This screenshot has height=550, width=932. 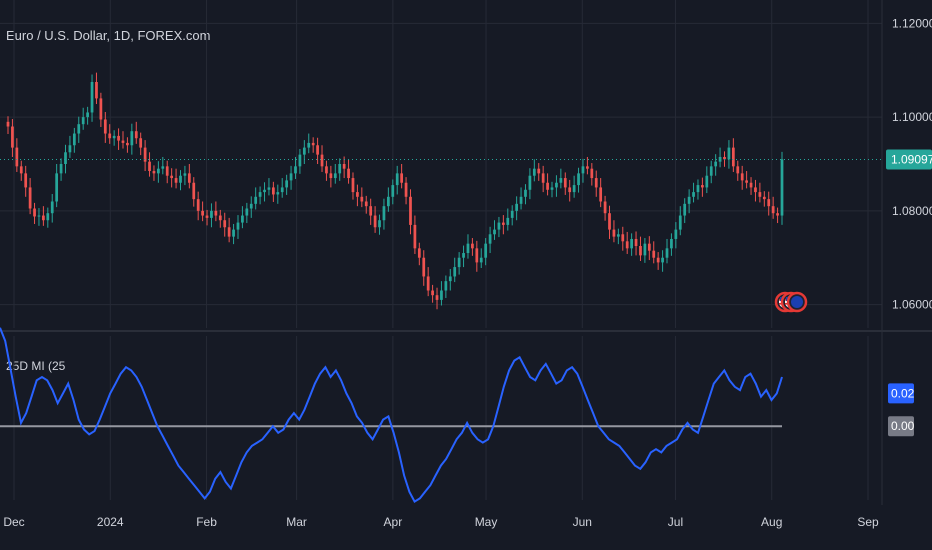 What do you see at coordinates (36, 366) in the screenshot?
I see `indicator-title: 25D MI (25` at bounding box center [36, 366].